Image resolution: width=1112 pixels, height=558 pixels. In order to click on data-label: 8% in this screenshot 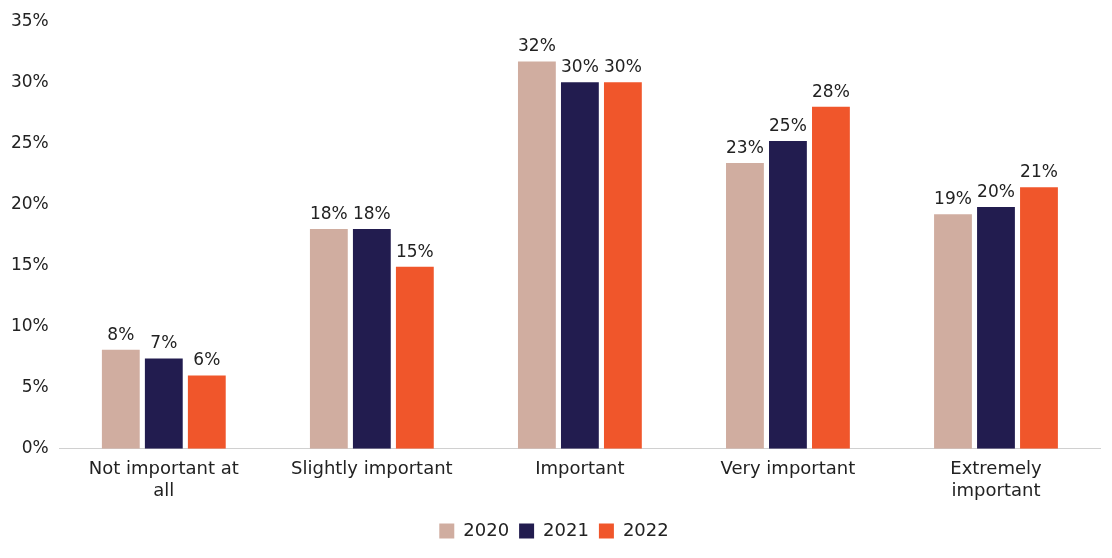, I will do `click(121, 333)`.